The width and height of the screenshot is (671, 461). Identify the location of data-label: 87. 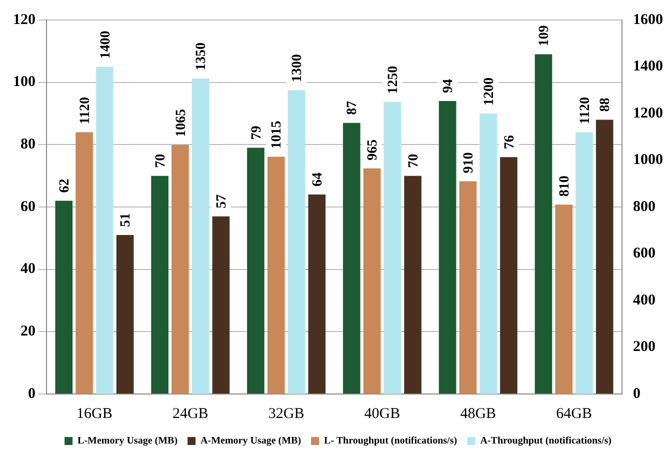
(352, 107).